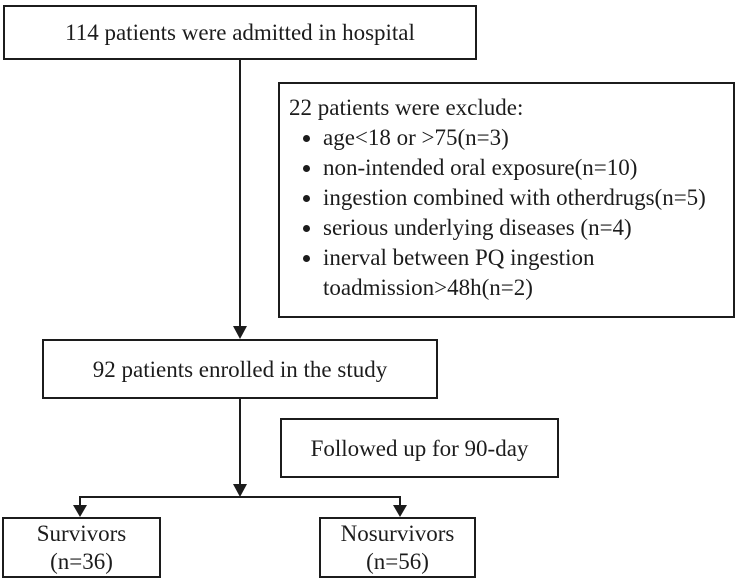 The height and width of the screenshot is (580, 738). What do you see at coordinates (525, 168) in the screenshot?
I see `exclusion-item: non-intended oral exposure(n=10)` at bounding box center [525, 168].